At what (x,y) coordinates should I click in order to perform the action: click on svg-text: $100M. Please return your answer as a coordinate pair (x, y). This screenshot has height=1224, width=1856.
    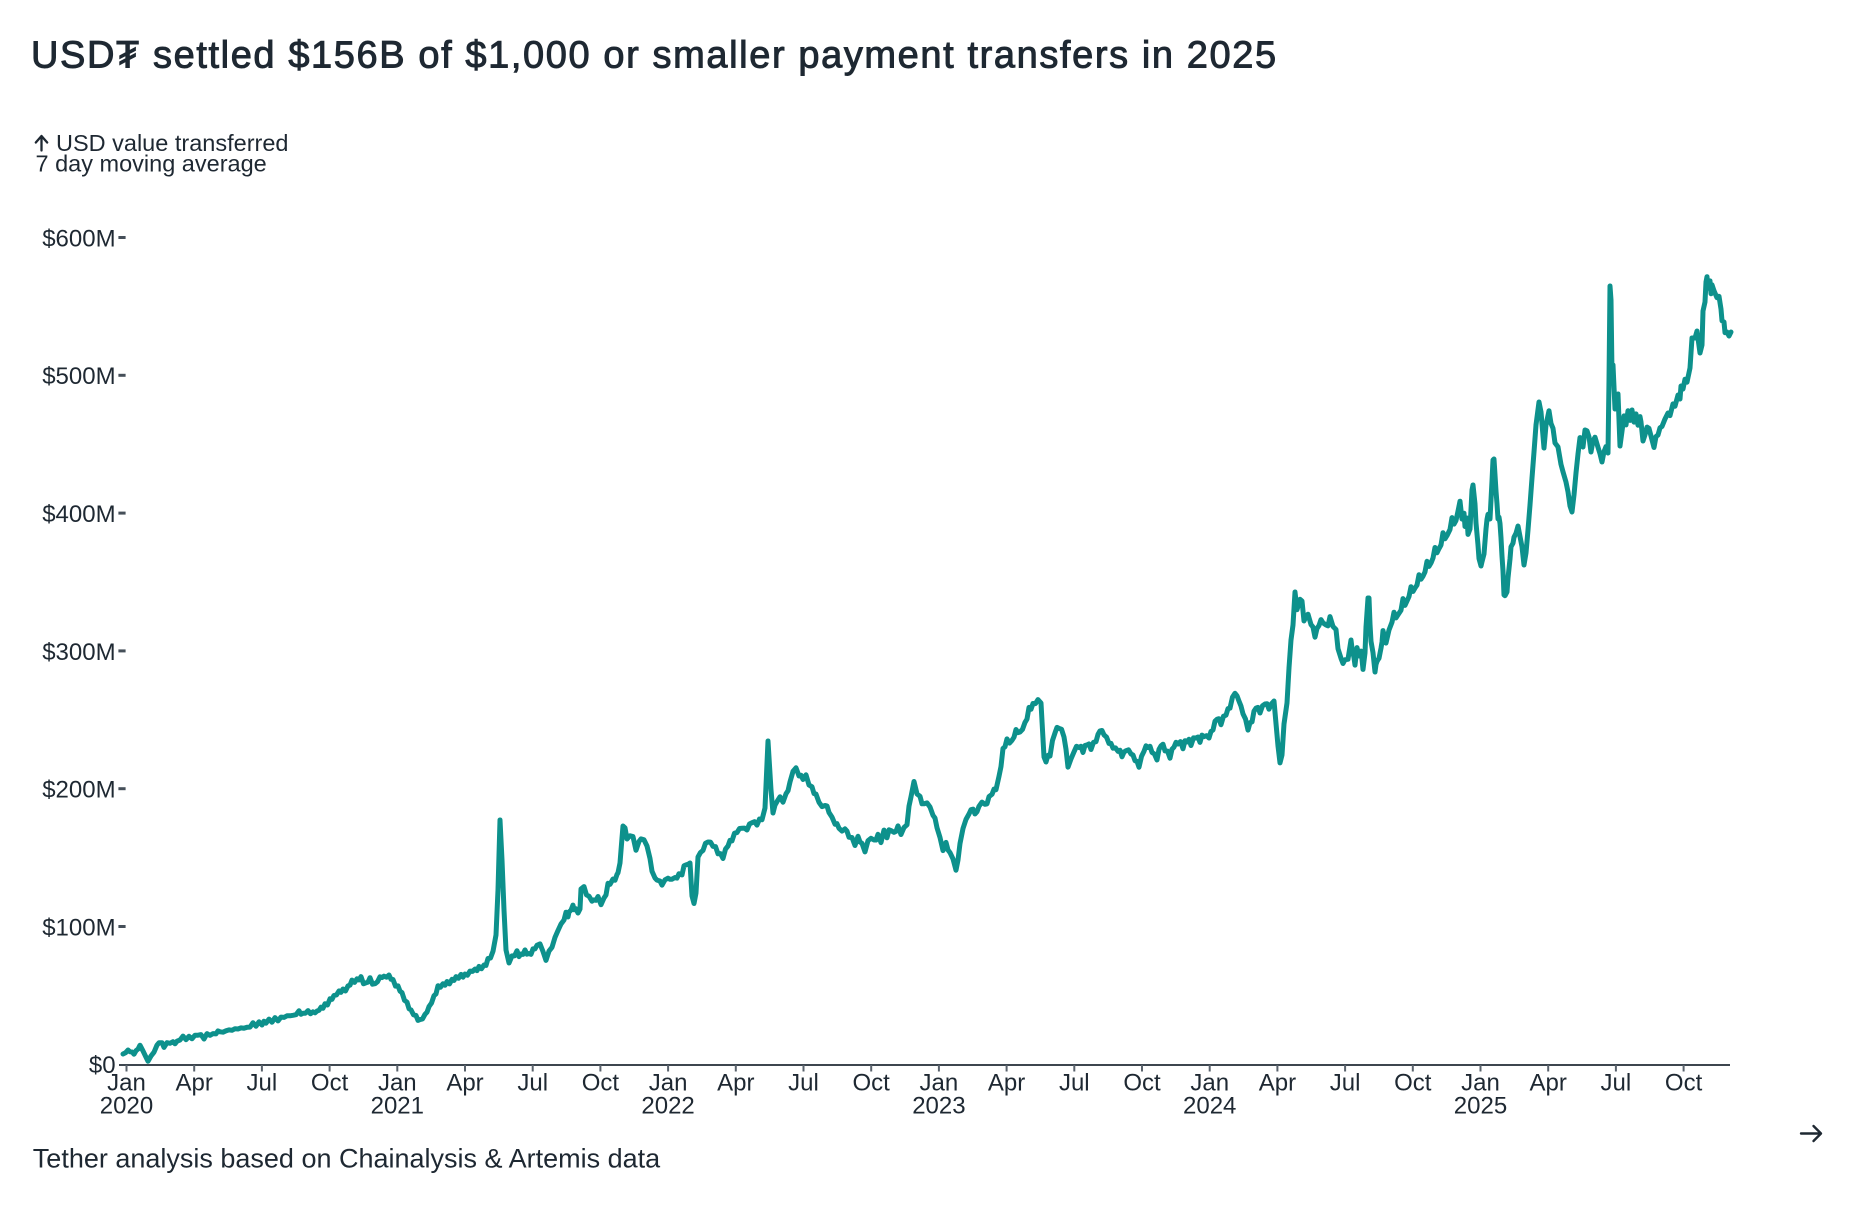
    Looking at the image, I should click on (78, 927).